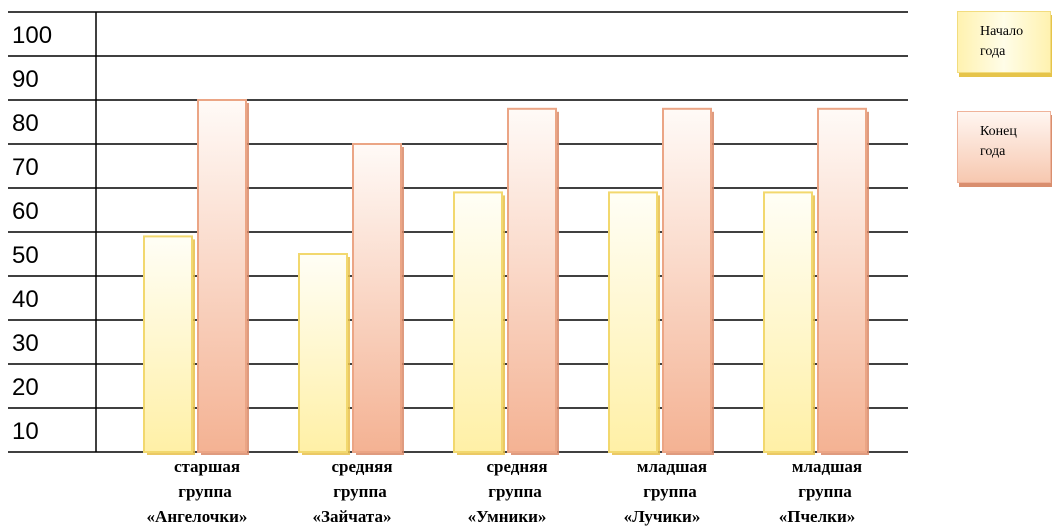 This screenshot has width=1052, height=526. I want to click on x-category-label: «Лучики», so click(662, 516).